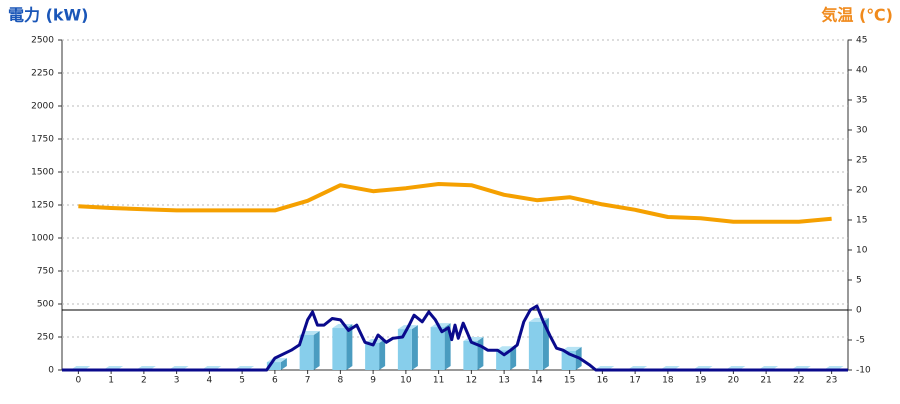 This screenshot has height=404, width=900. Describe the element at coordinates (42, 41) in the screenshot. I see `y-tick-label: 2500` at that location.